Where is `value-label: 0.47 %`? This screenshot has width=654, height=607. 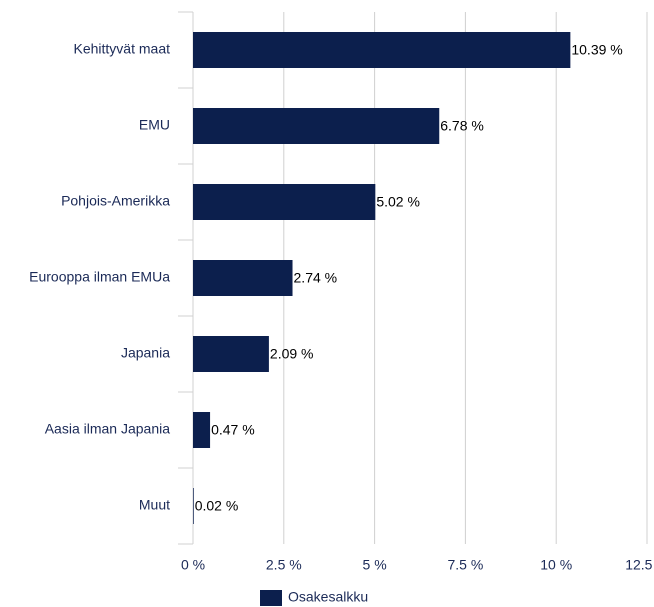
value-label: 0.47 % is located at coordinates (233, 430).